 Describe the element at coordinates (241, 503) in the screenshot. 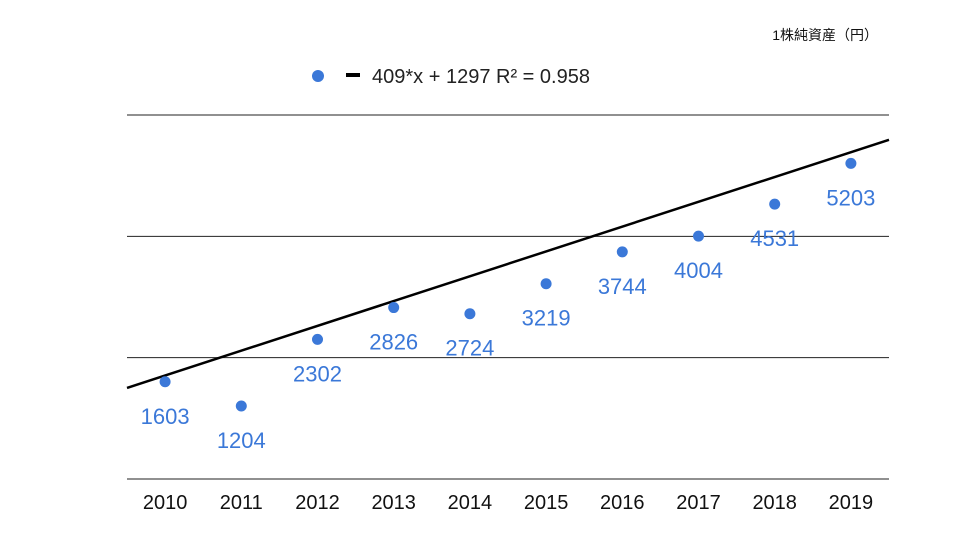

I see `x-tick-label: 2011` at that location.